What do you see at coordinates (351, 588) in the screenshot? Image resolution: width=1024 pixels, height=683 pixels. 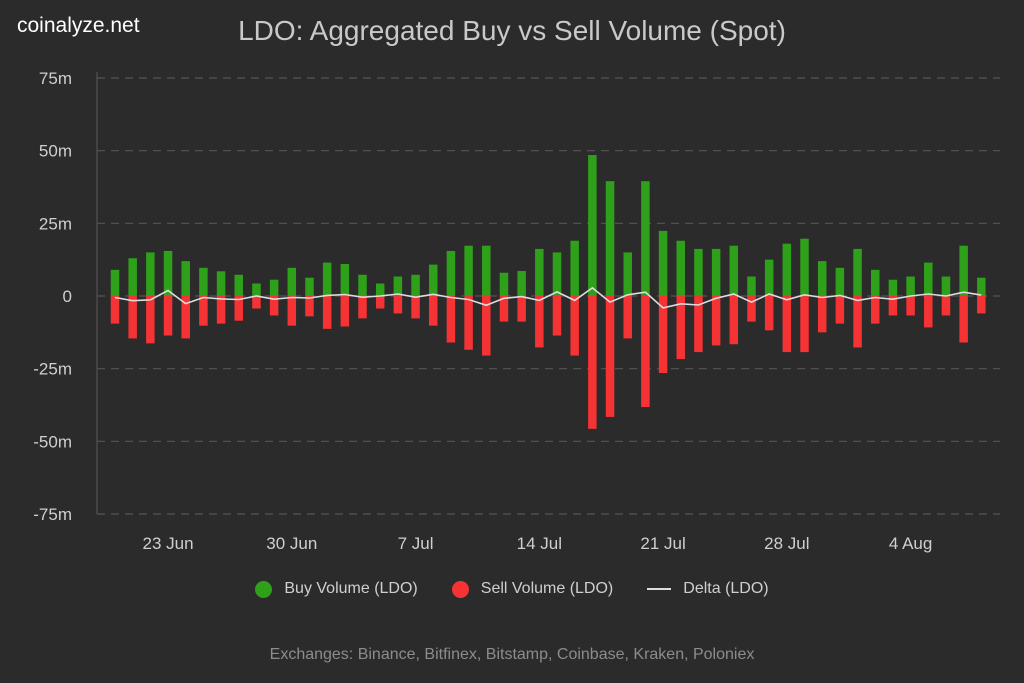 I see `legend-buy-label: Buy Volume (LDO)` at bounding box center [351, 588].